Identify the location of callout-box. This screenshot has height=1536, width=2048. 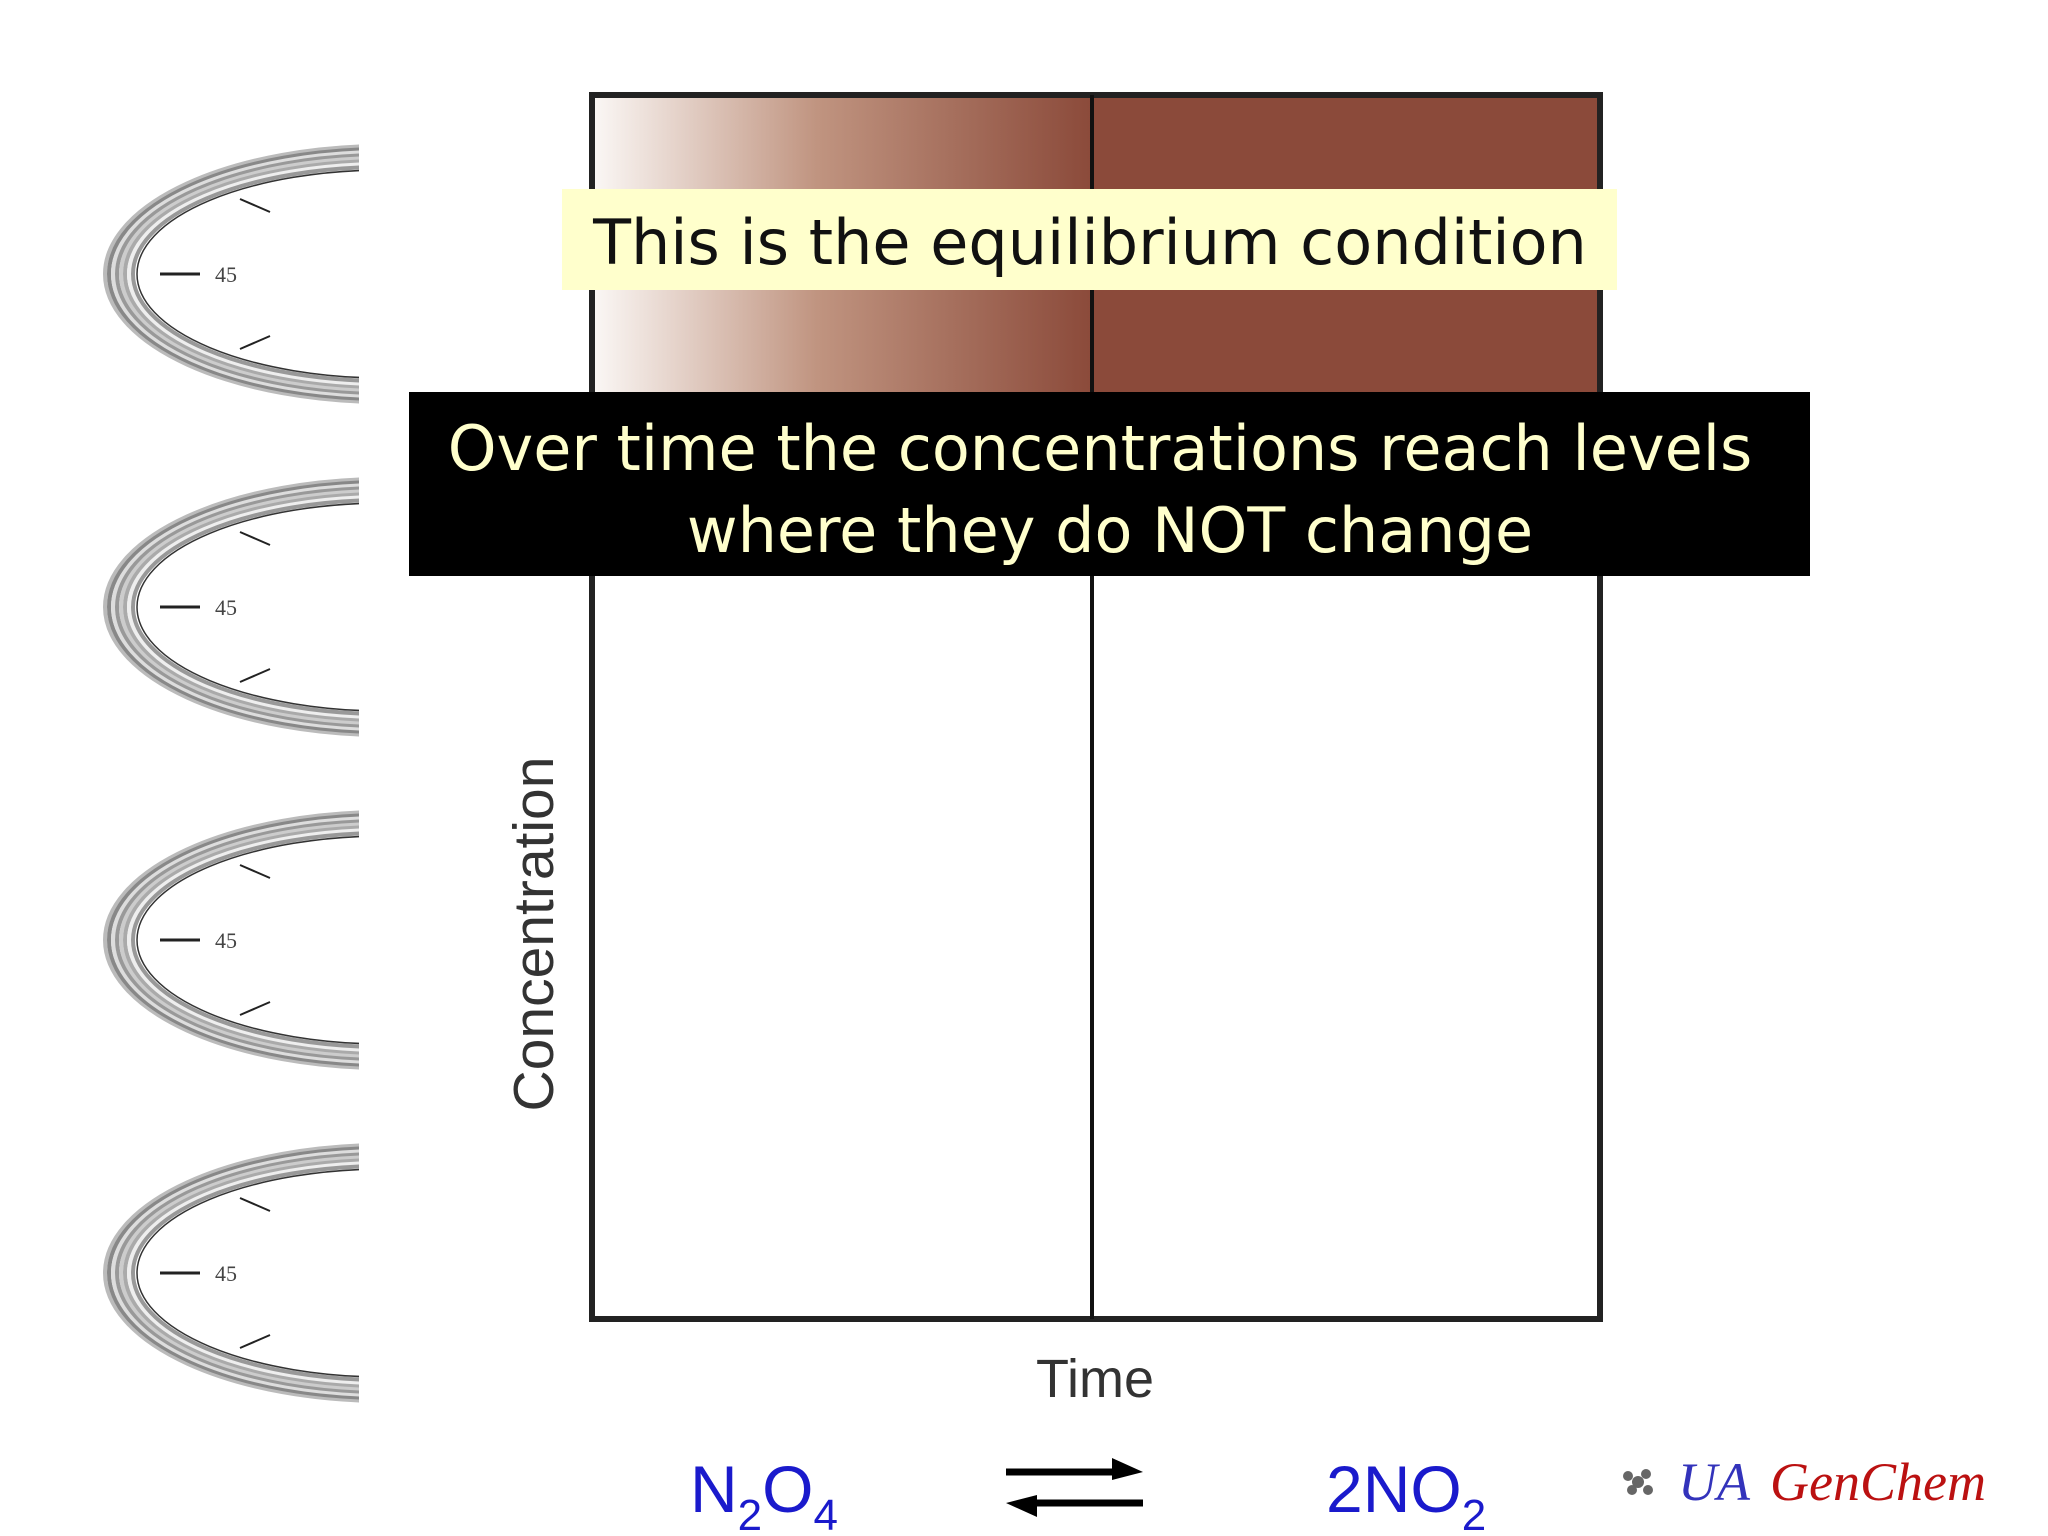
(1089, 239).